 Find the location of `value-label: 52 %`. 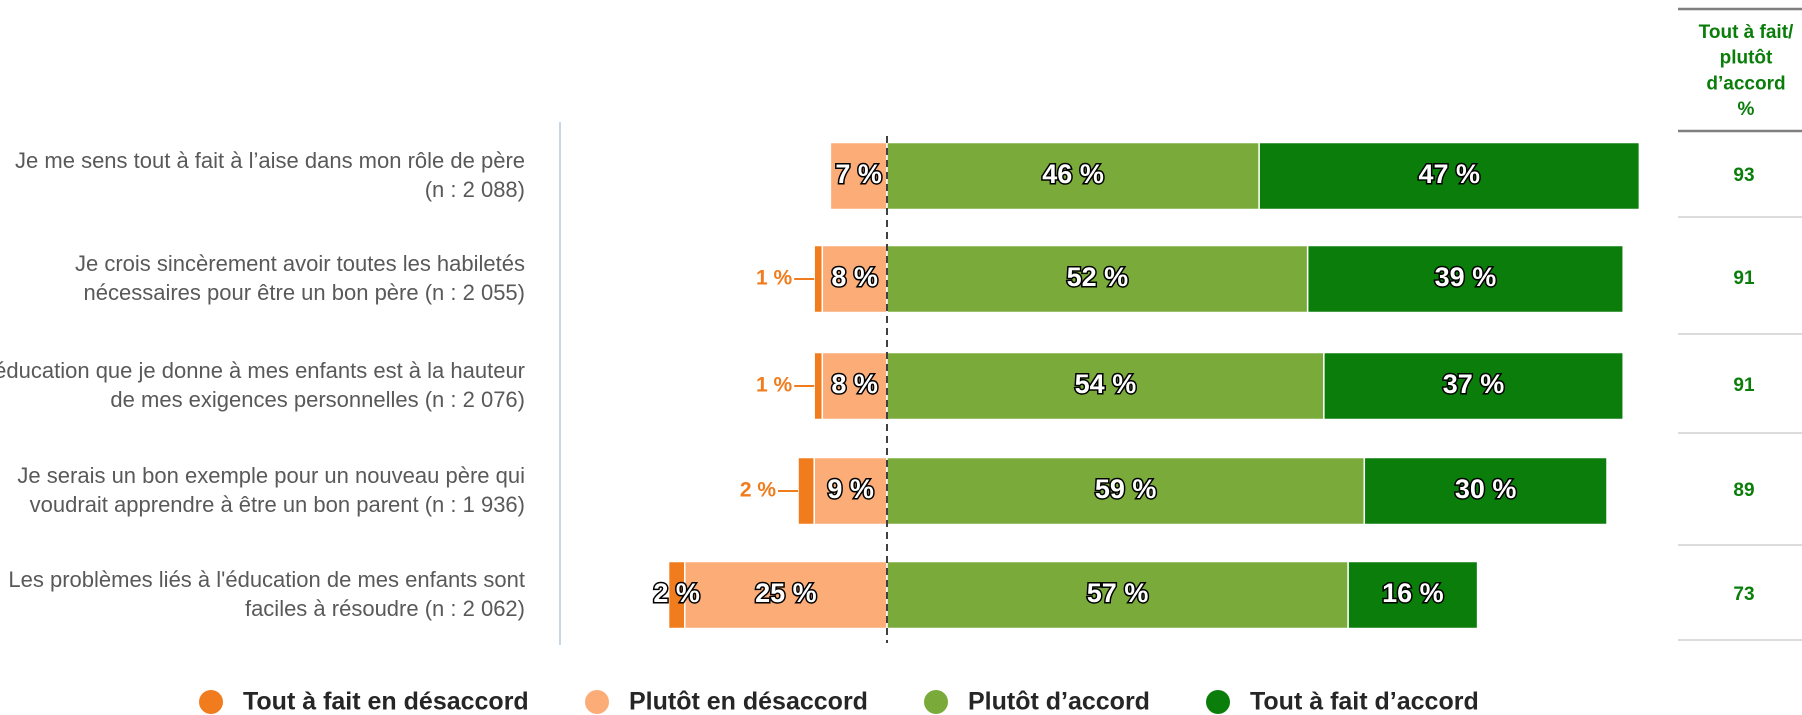

value-label: 52 % is located at coordinates (1098, 277).